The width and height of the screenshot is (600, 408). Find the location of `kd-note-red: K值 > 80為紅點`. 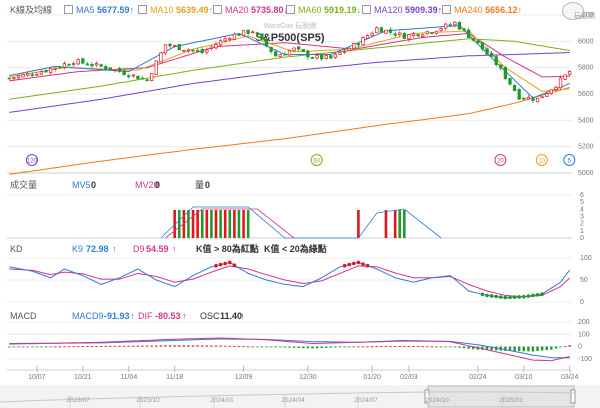

kd-note-red: K值 > 80為紅點 is located at coordinates (227, 249).